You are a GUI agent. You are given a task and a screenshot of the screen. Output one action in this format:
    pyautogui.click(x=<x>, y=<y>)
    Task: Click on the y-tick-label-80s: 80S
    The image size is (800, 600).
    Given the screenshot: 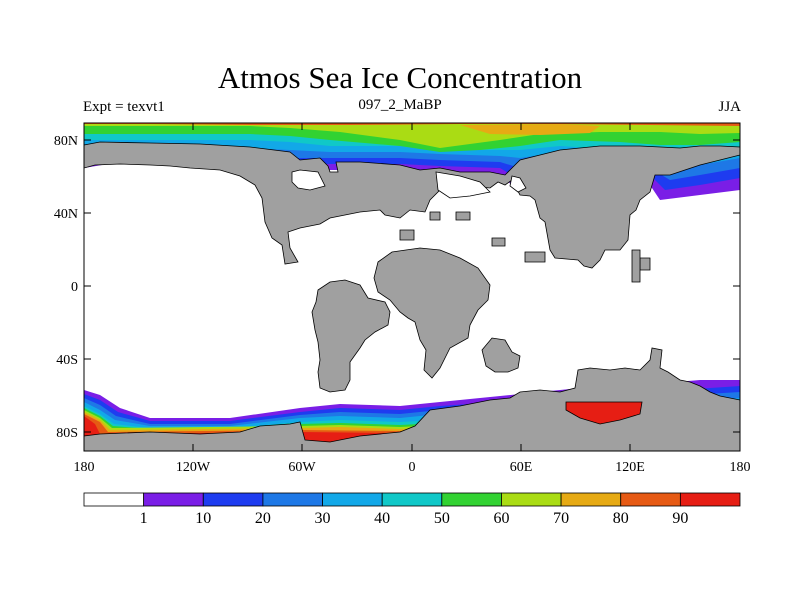 What is the action you would take?
    pyautogui.click(x=67, y=433)
    